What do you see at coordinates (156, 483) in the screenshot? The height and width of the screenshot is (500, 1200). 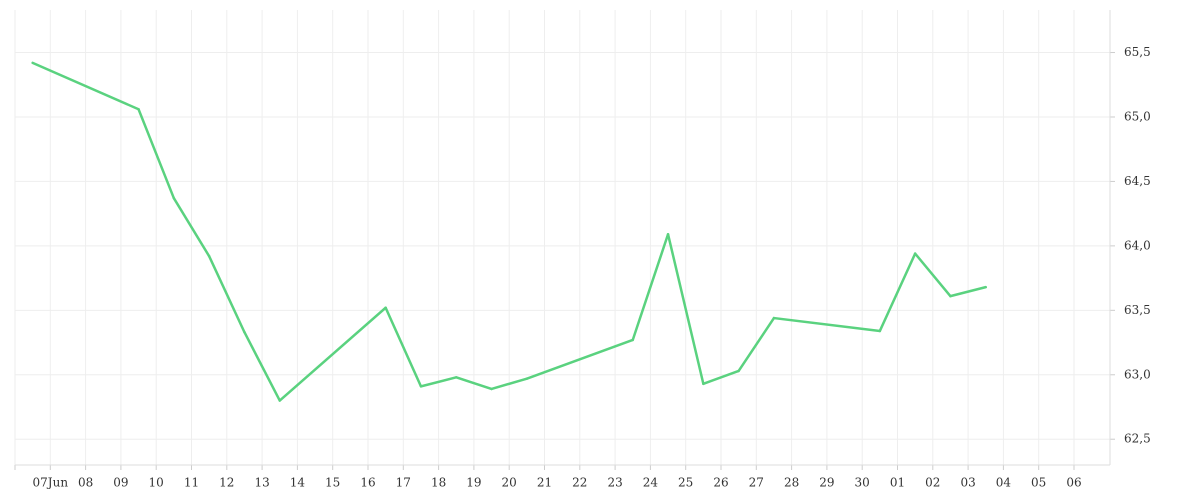 I see `x-tick-label: 10` at bounding box center [156, 483].